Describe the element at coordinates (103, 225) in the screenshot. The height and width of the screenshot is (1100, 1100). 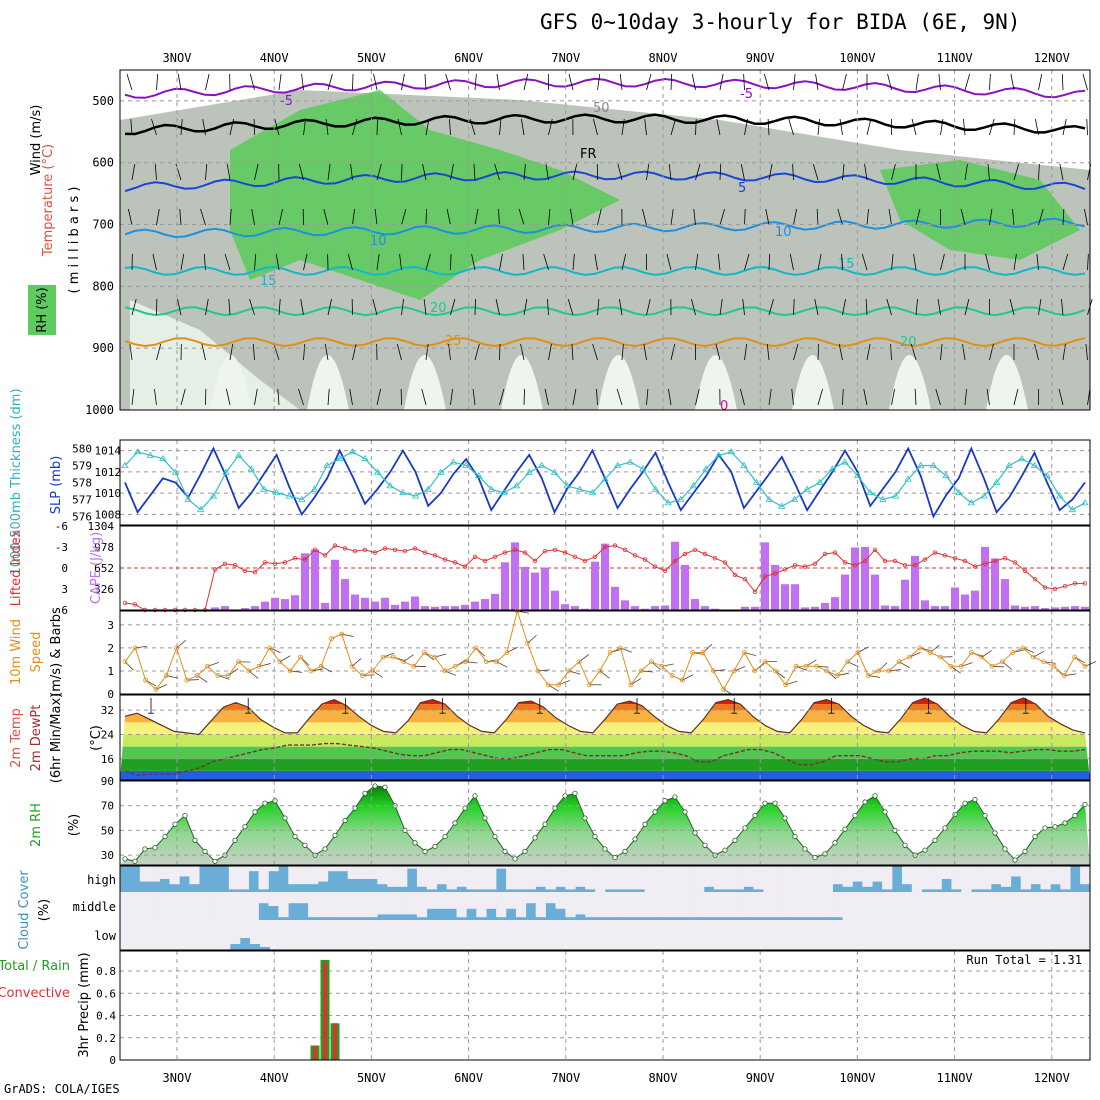
I see `pressure-tick: 700` at that location.